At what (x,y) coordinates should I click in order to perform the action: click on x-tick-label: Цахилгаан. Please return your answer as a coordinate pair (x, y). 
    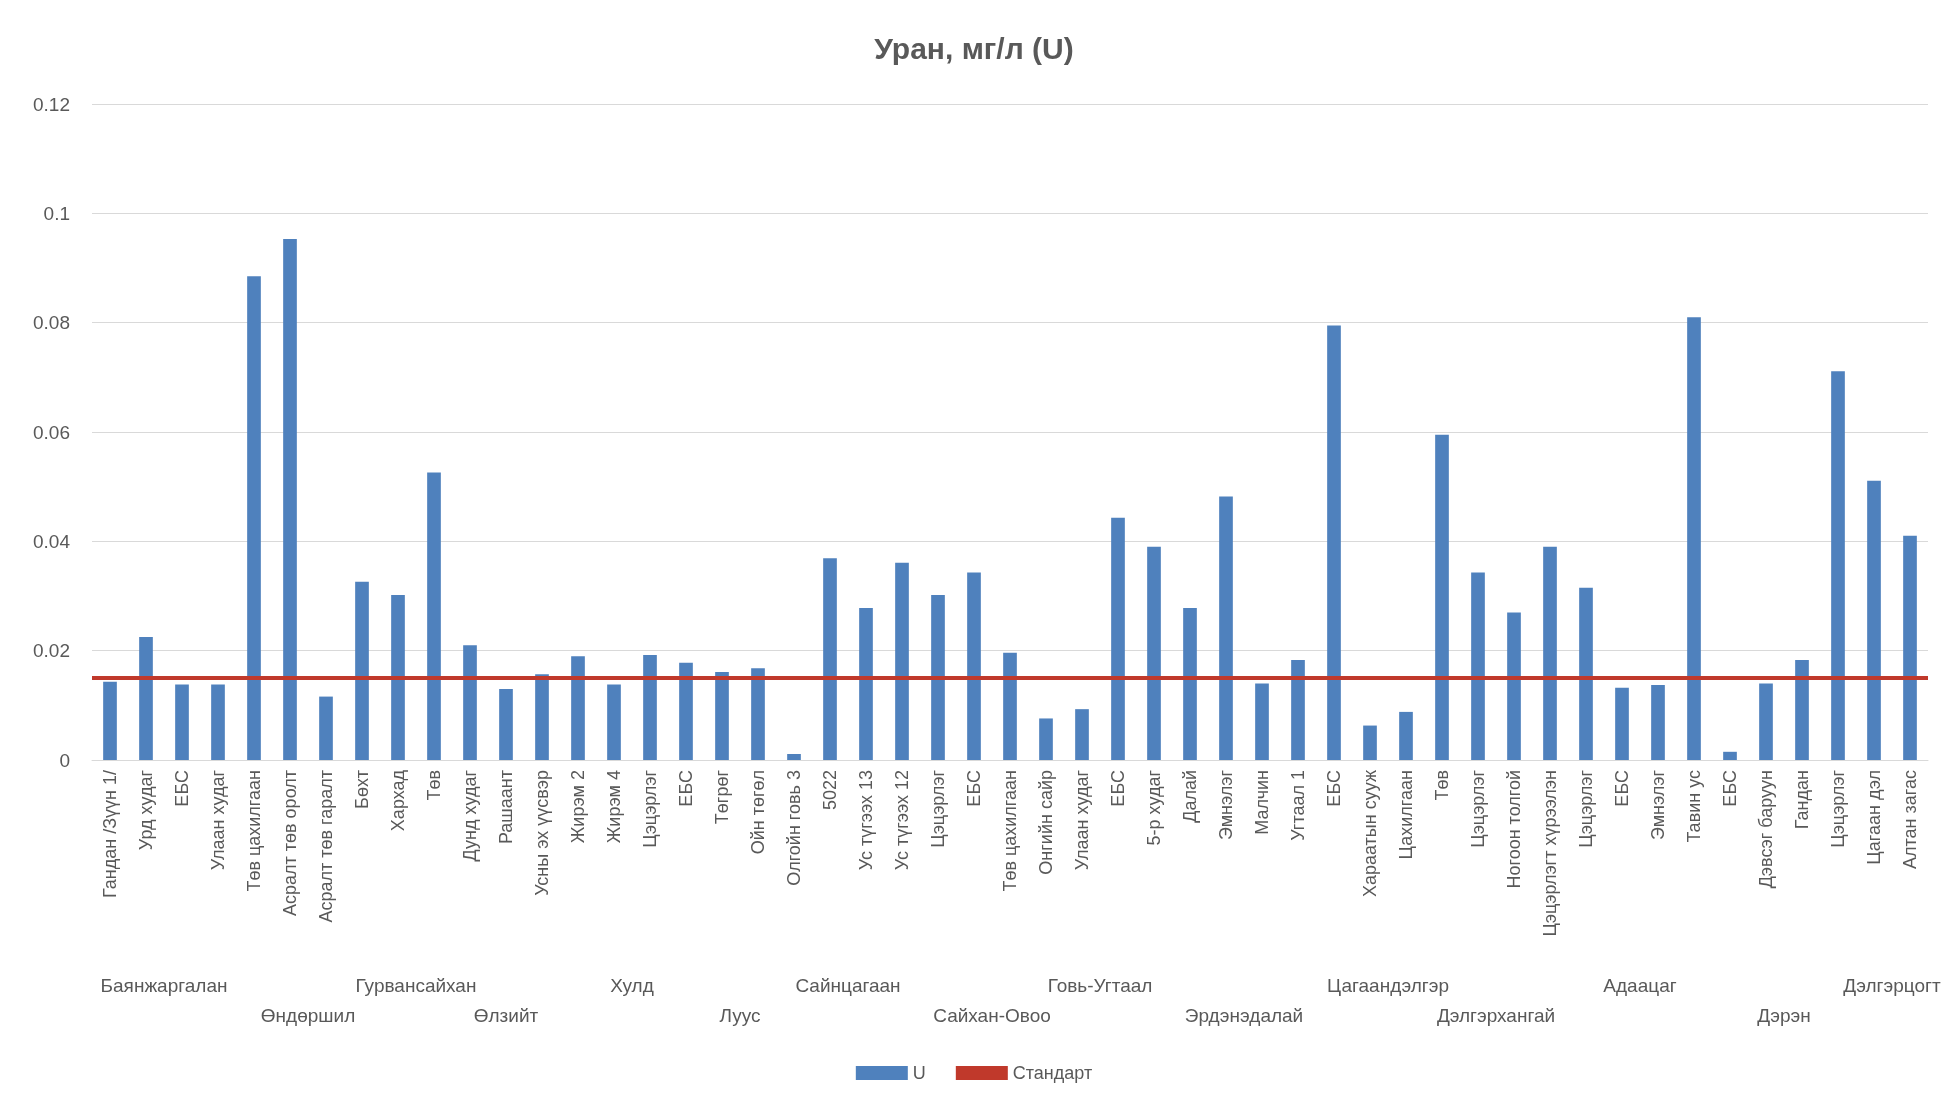
    Looking at the image, I should click on (1406, 815).